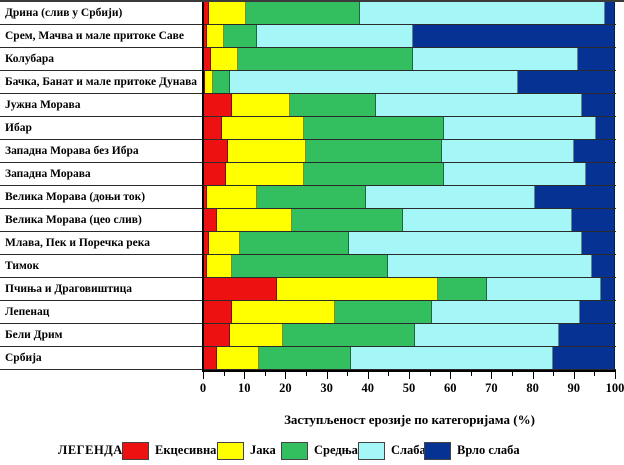 The height and width of the screenshot is (465, 624). I want to click on chart-row: Колубара, so click(308, 59).